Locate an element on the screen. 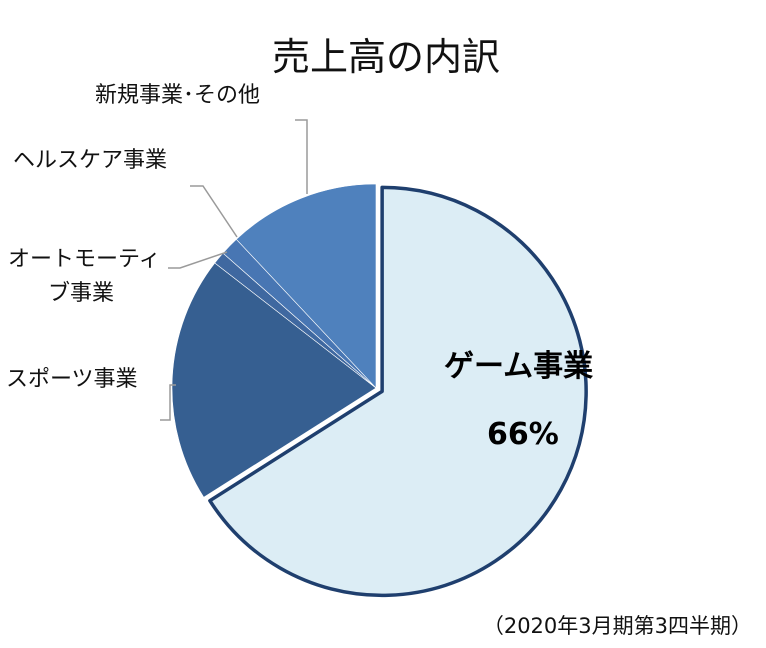 This screenshot has height=648, width=766. chart-title: 売上高の内訳 is located at coordinates (386, 57).